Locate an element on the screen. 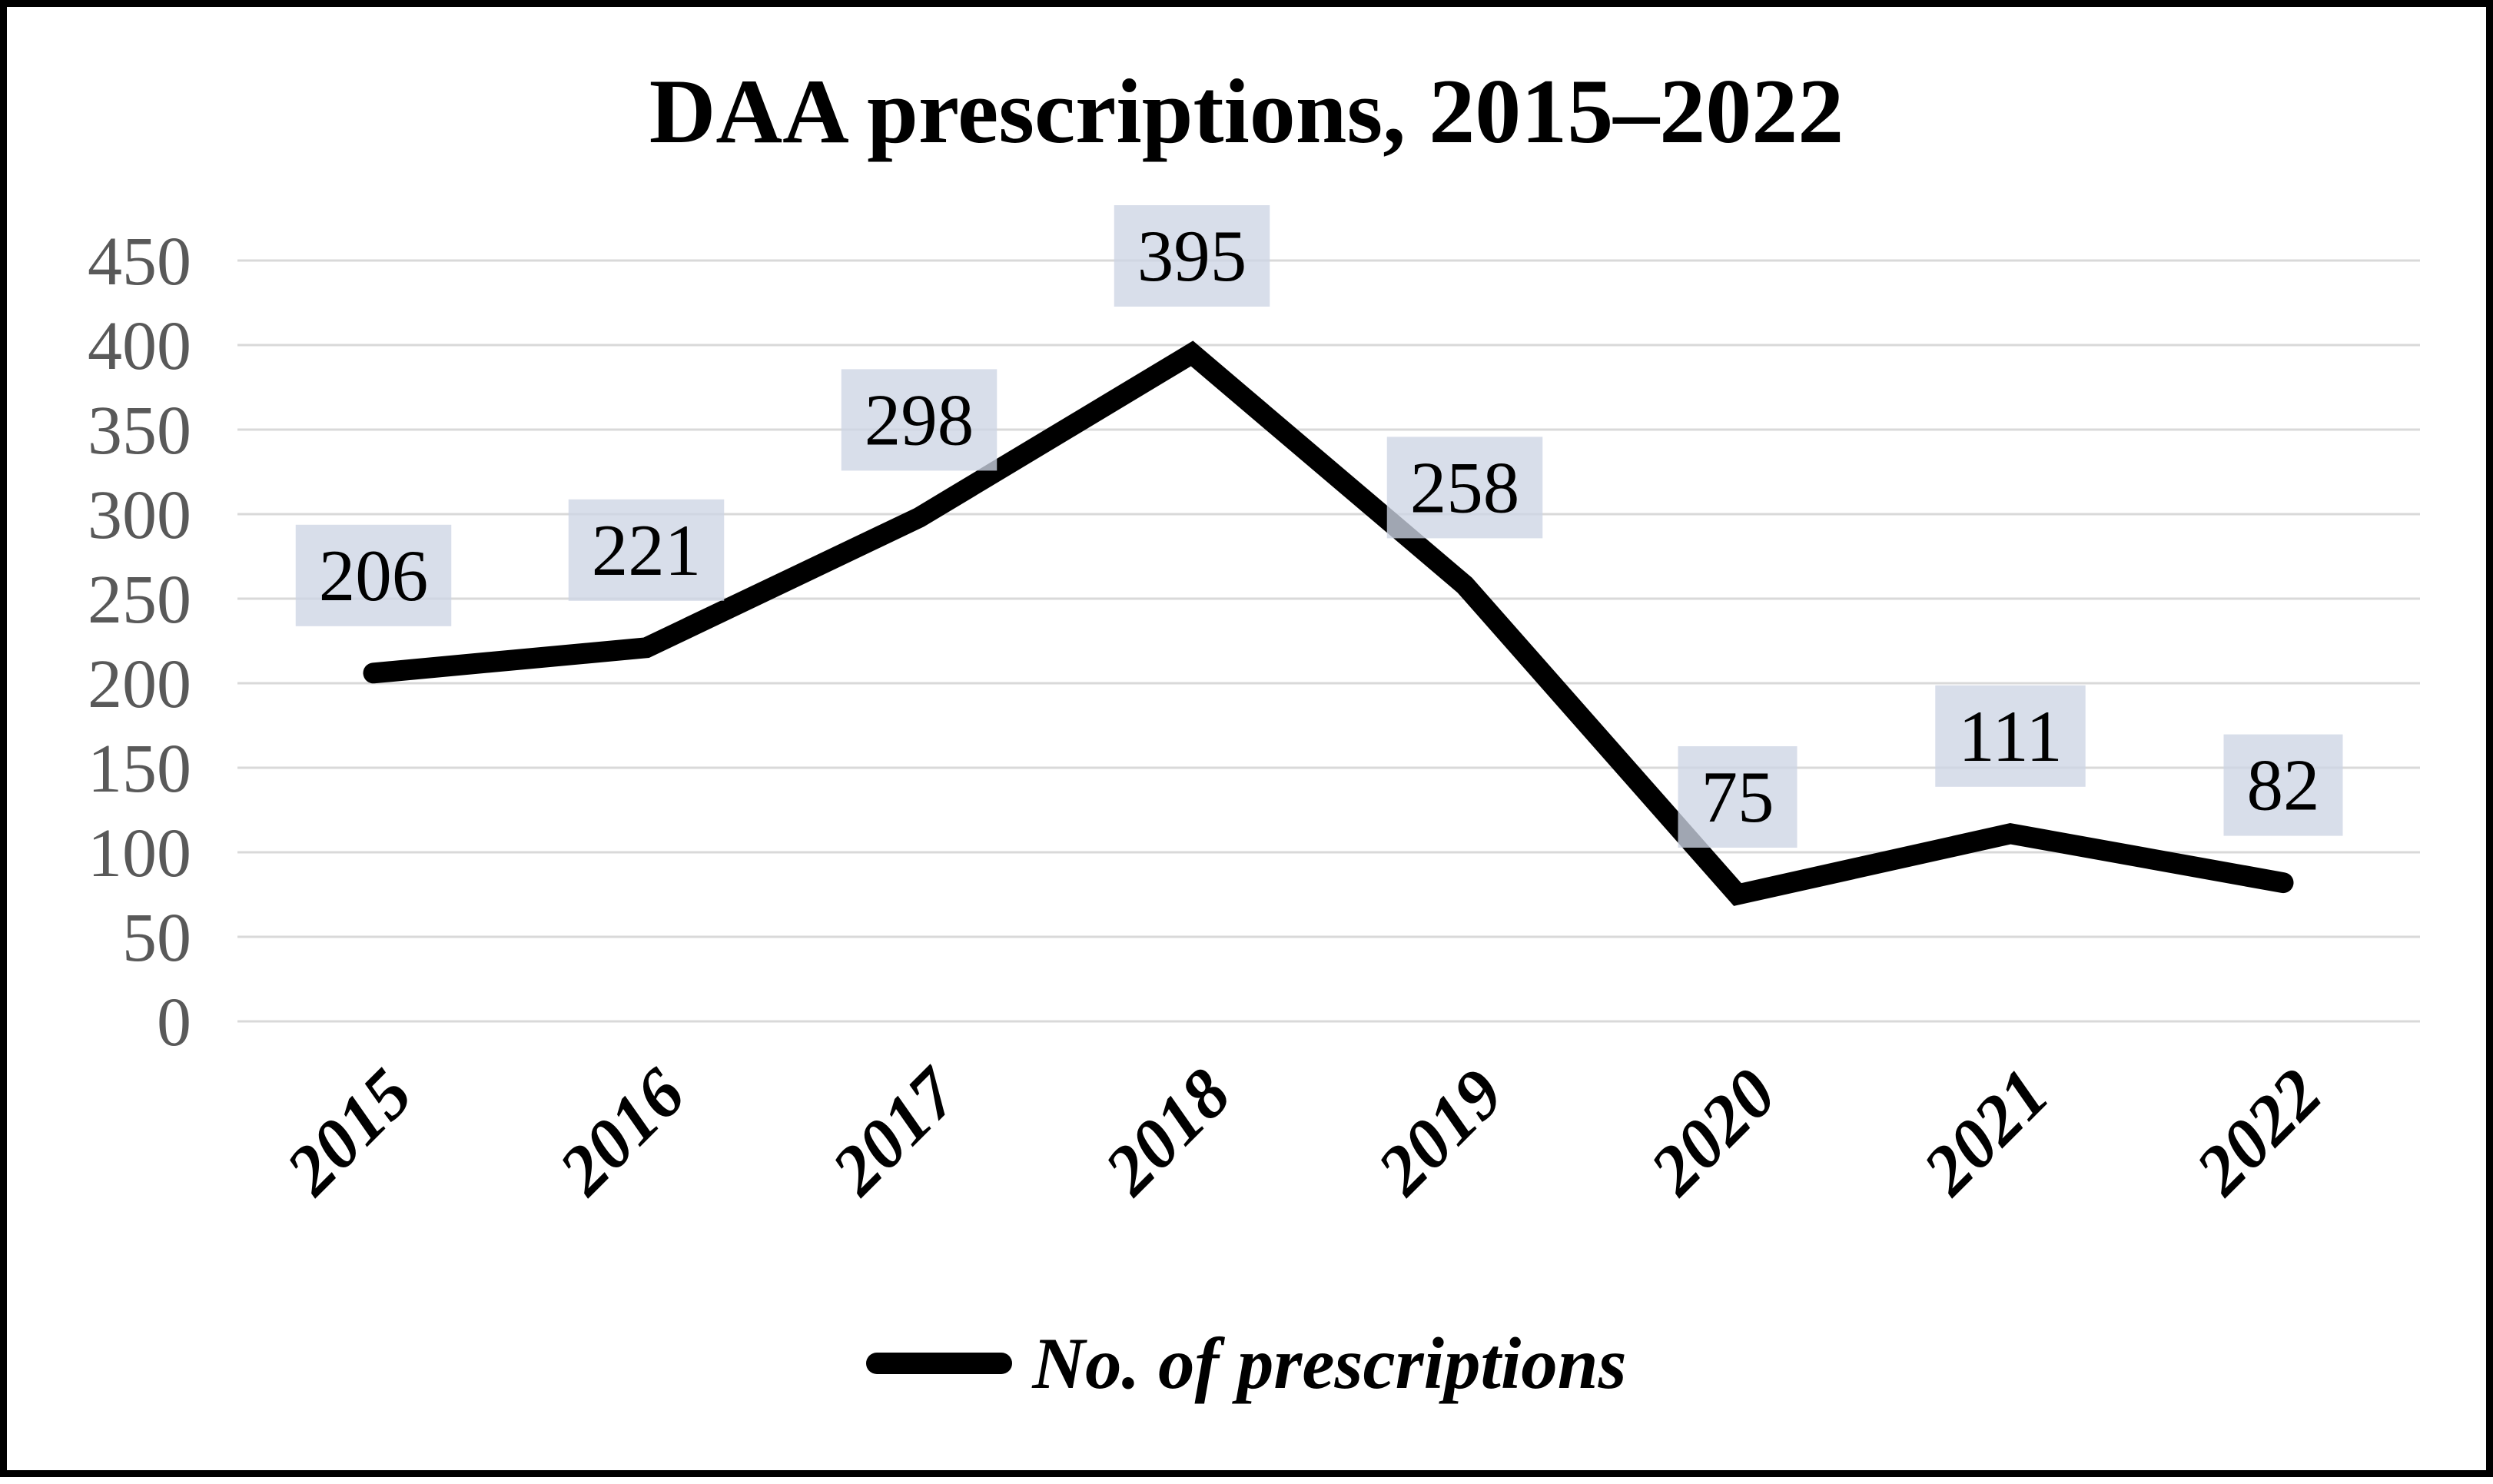 This screenshot has width=2493, height=1484. y-tick-label-50: 50 is located at coordinates (156, 938).